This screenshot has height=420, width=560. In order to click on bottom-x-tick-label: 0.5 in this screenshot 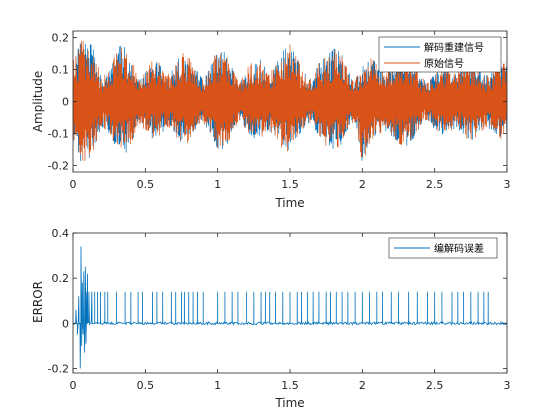, I will do `click(146, 385)`.